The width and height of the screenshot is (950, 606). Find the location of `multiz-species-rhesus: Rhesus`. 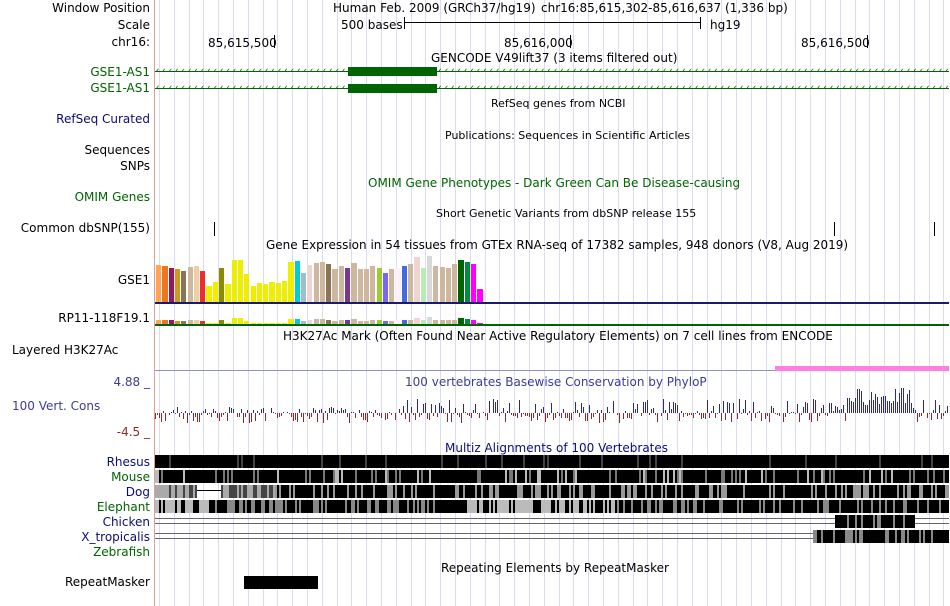

multiz-species-rhesus: Rhesus is located at coordinates (128, 462).